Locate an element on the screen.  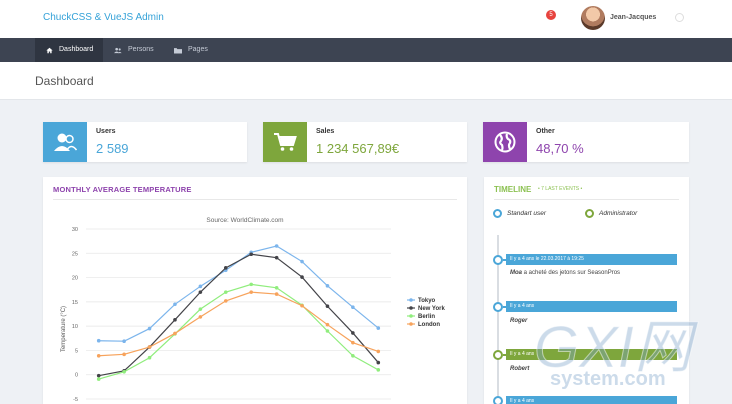
stat-card-sales: Sales 1 234 567,89€ is located at coordinates (365, 142).